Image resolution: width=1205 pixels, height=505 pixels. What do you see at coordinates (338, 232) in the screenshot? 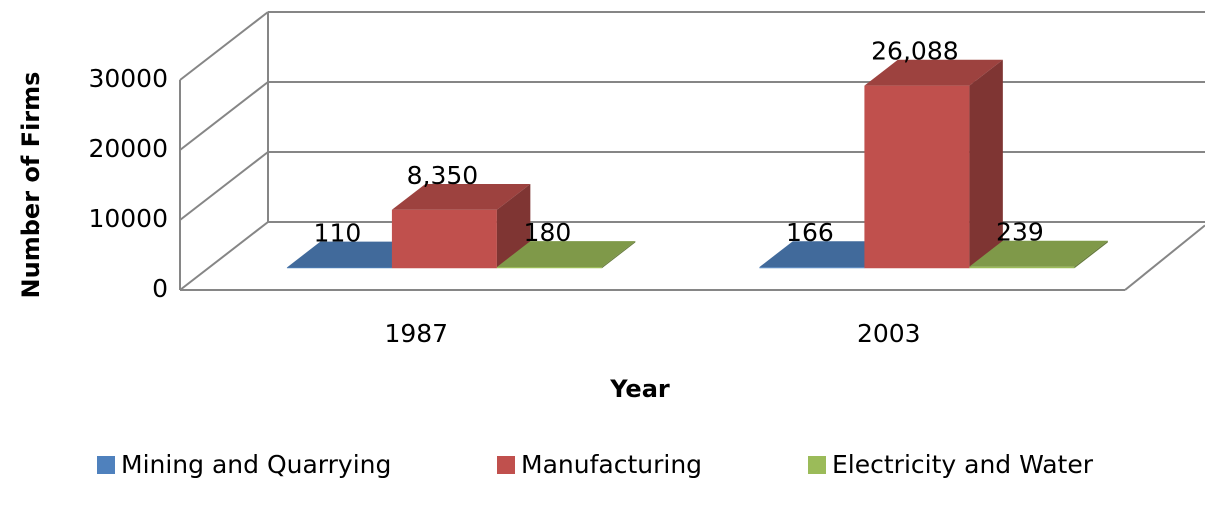
I see `data-label: 110` at bounding box center [338, 232].